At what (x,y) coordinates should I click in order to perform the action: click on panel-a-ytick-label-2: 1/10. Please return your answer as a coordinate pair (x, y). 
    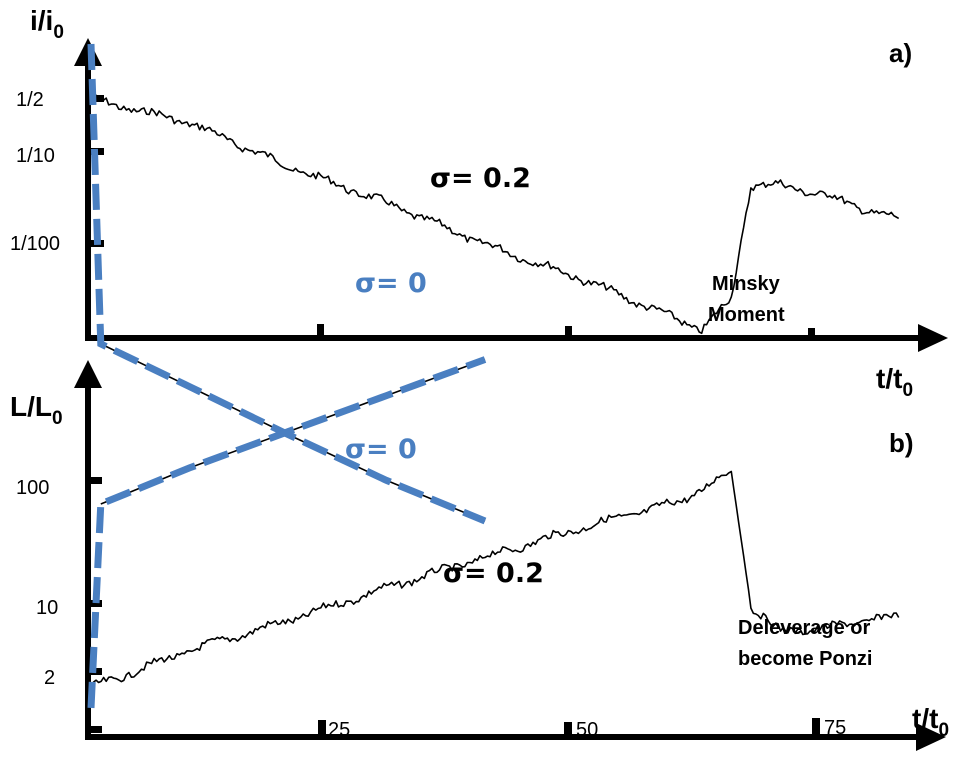
    Looking at the image, I should click on (35, 156).